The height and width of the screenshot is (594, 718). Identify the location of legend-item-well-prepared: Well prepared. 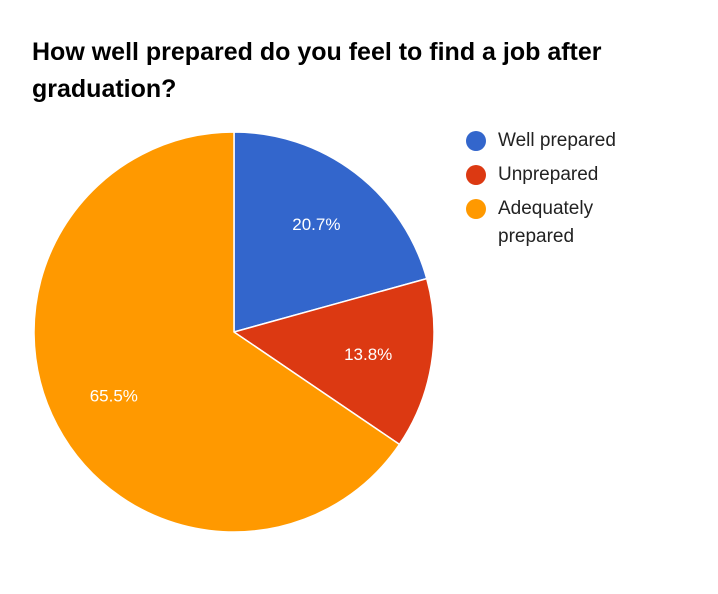
(566, 141).